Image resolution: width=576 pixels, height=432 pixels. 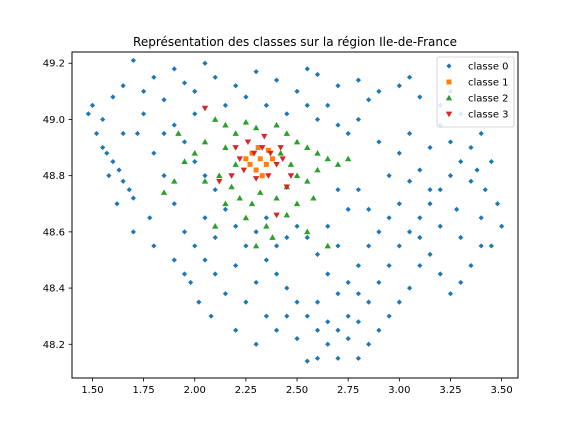 I want to click on y-tick-label: 48.6, so click(x=54, y=232).